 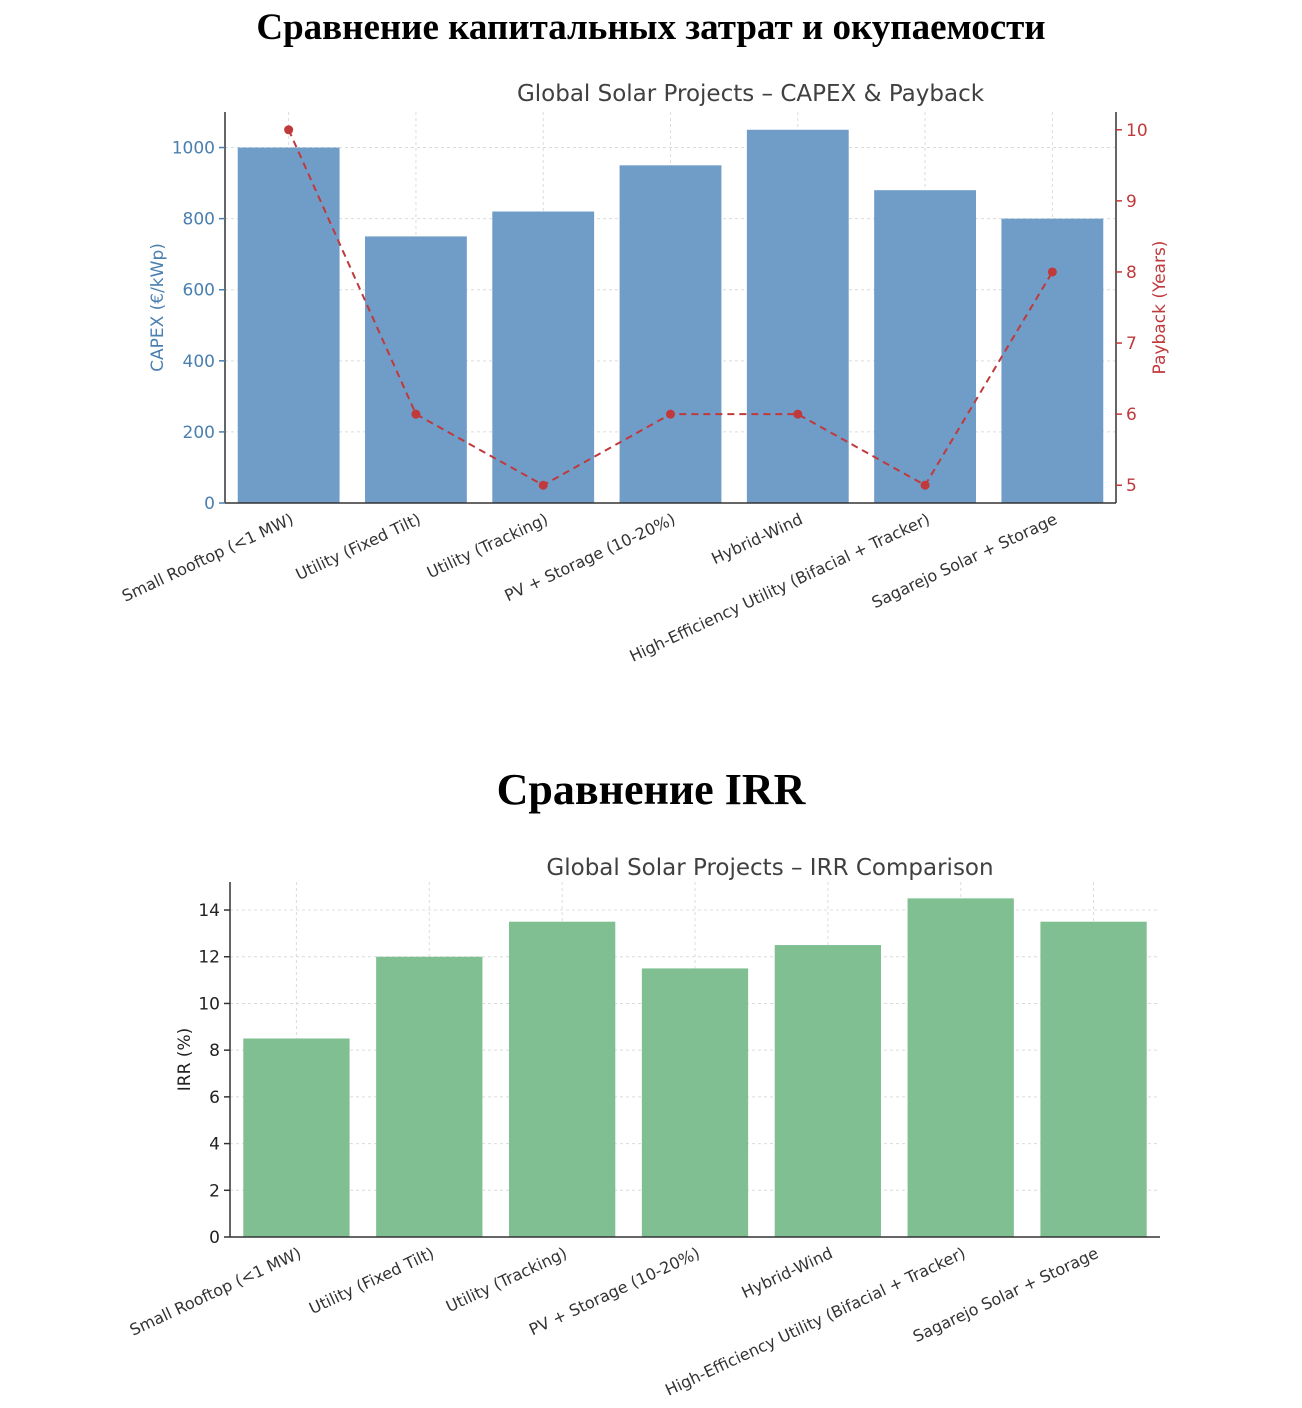 I want to click on right-tick-label: 6, so click(x=1131, y=415).